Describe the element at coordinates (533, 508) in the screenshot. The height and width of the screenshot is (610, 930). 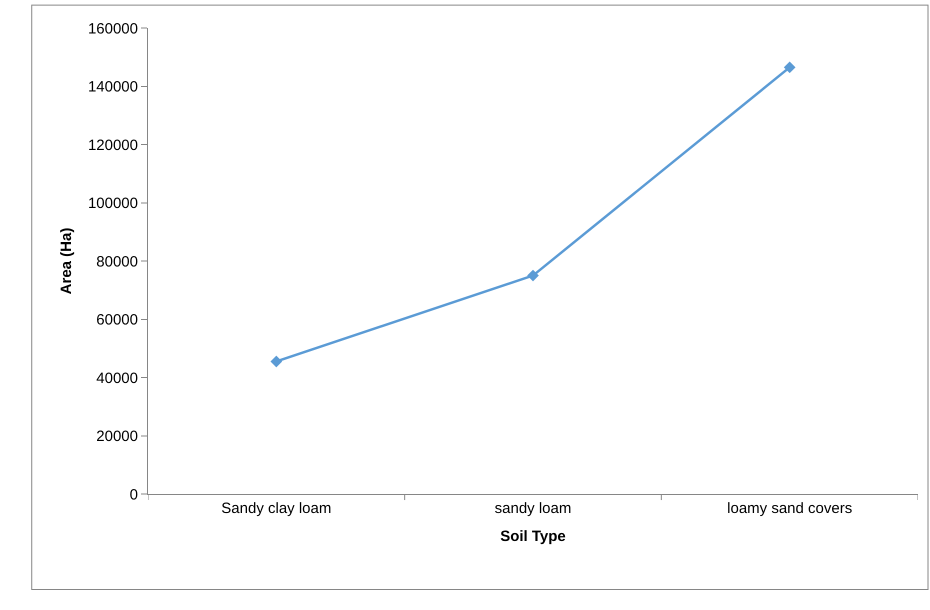
I see `x-tick-label: sandy loam` at that location.